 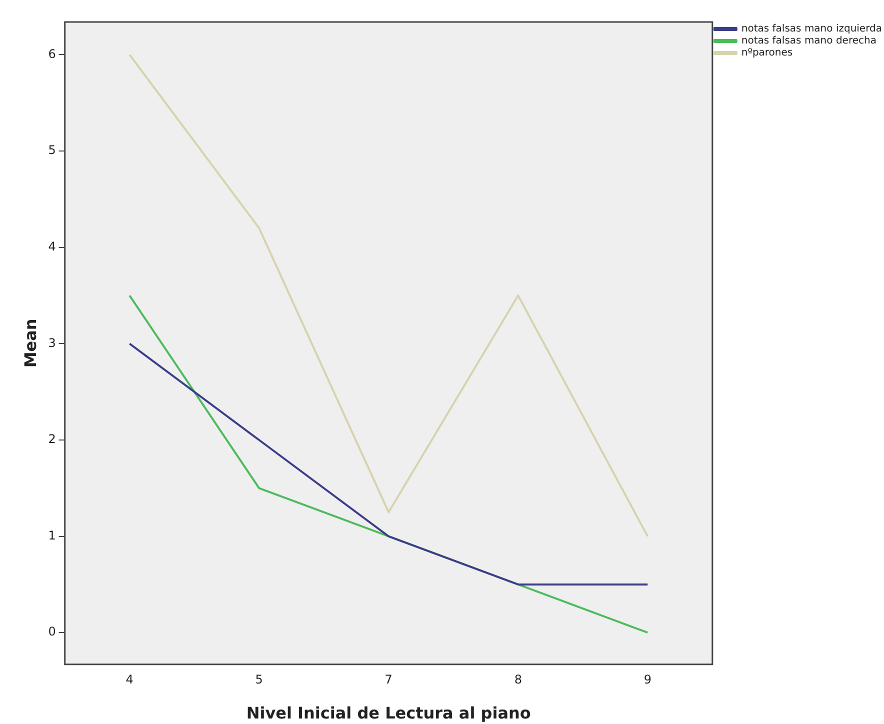 What do you see at coordinates (259, 679) in the screenshot?
I see `x-tick-label: 5` at bounding box center [259, 679].